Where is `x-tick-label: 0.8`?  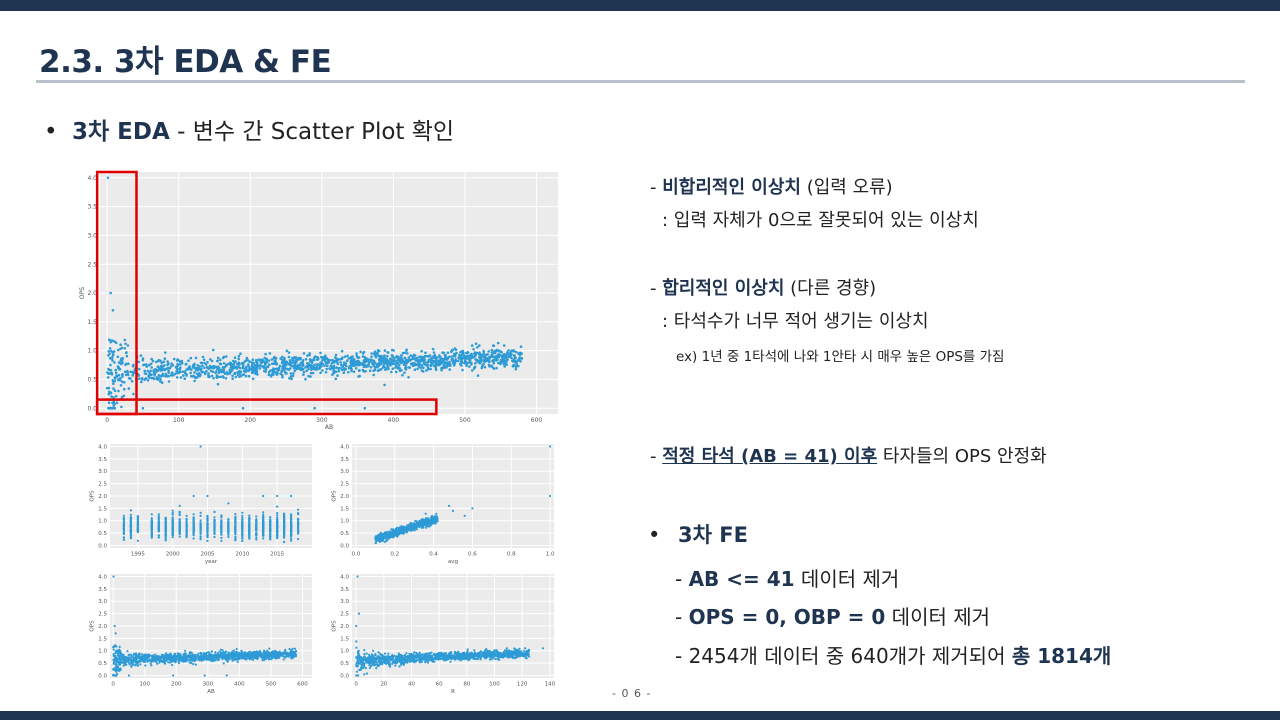
x-tick-label: 0.8 is located at coordinates (511, 555).